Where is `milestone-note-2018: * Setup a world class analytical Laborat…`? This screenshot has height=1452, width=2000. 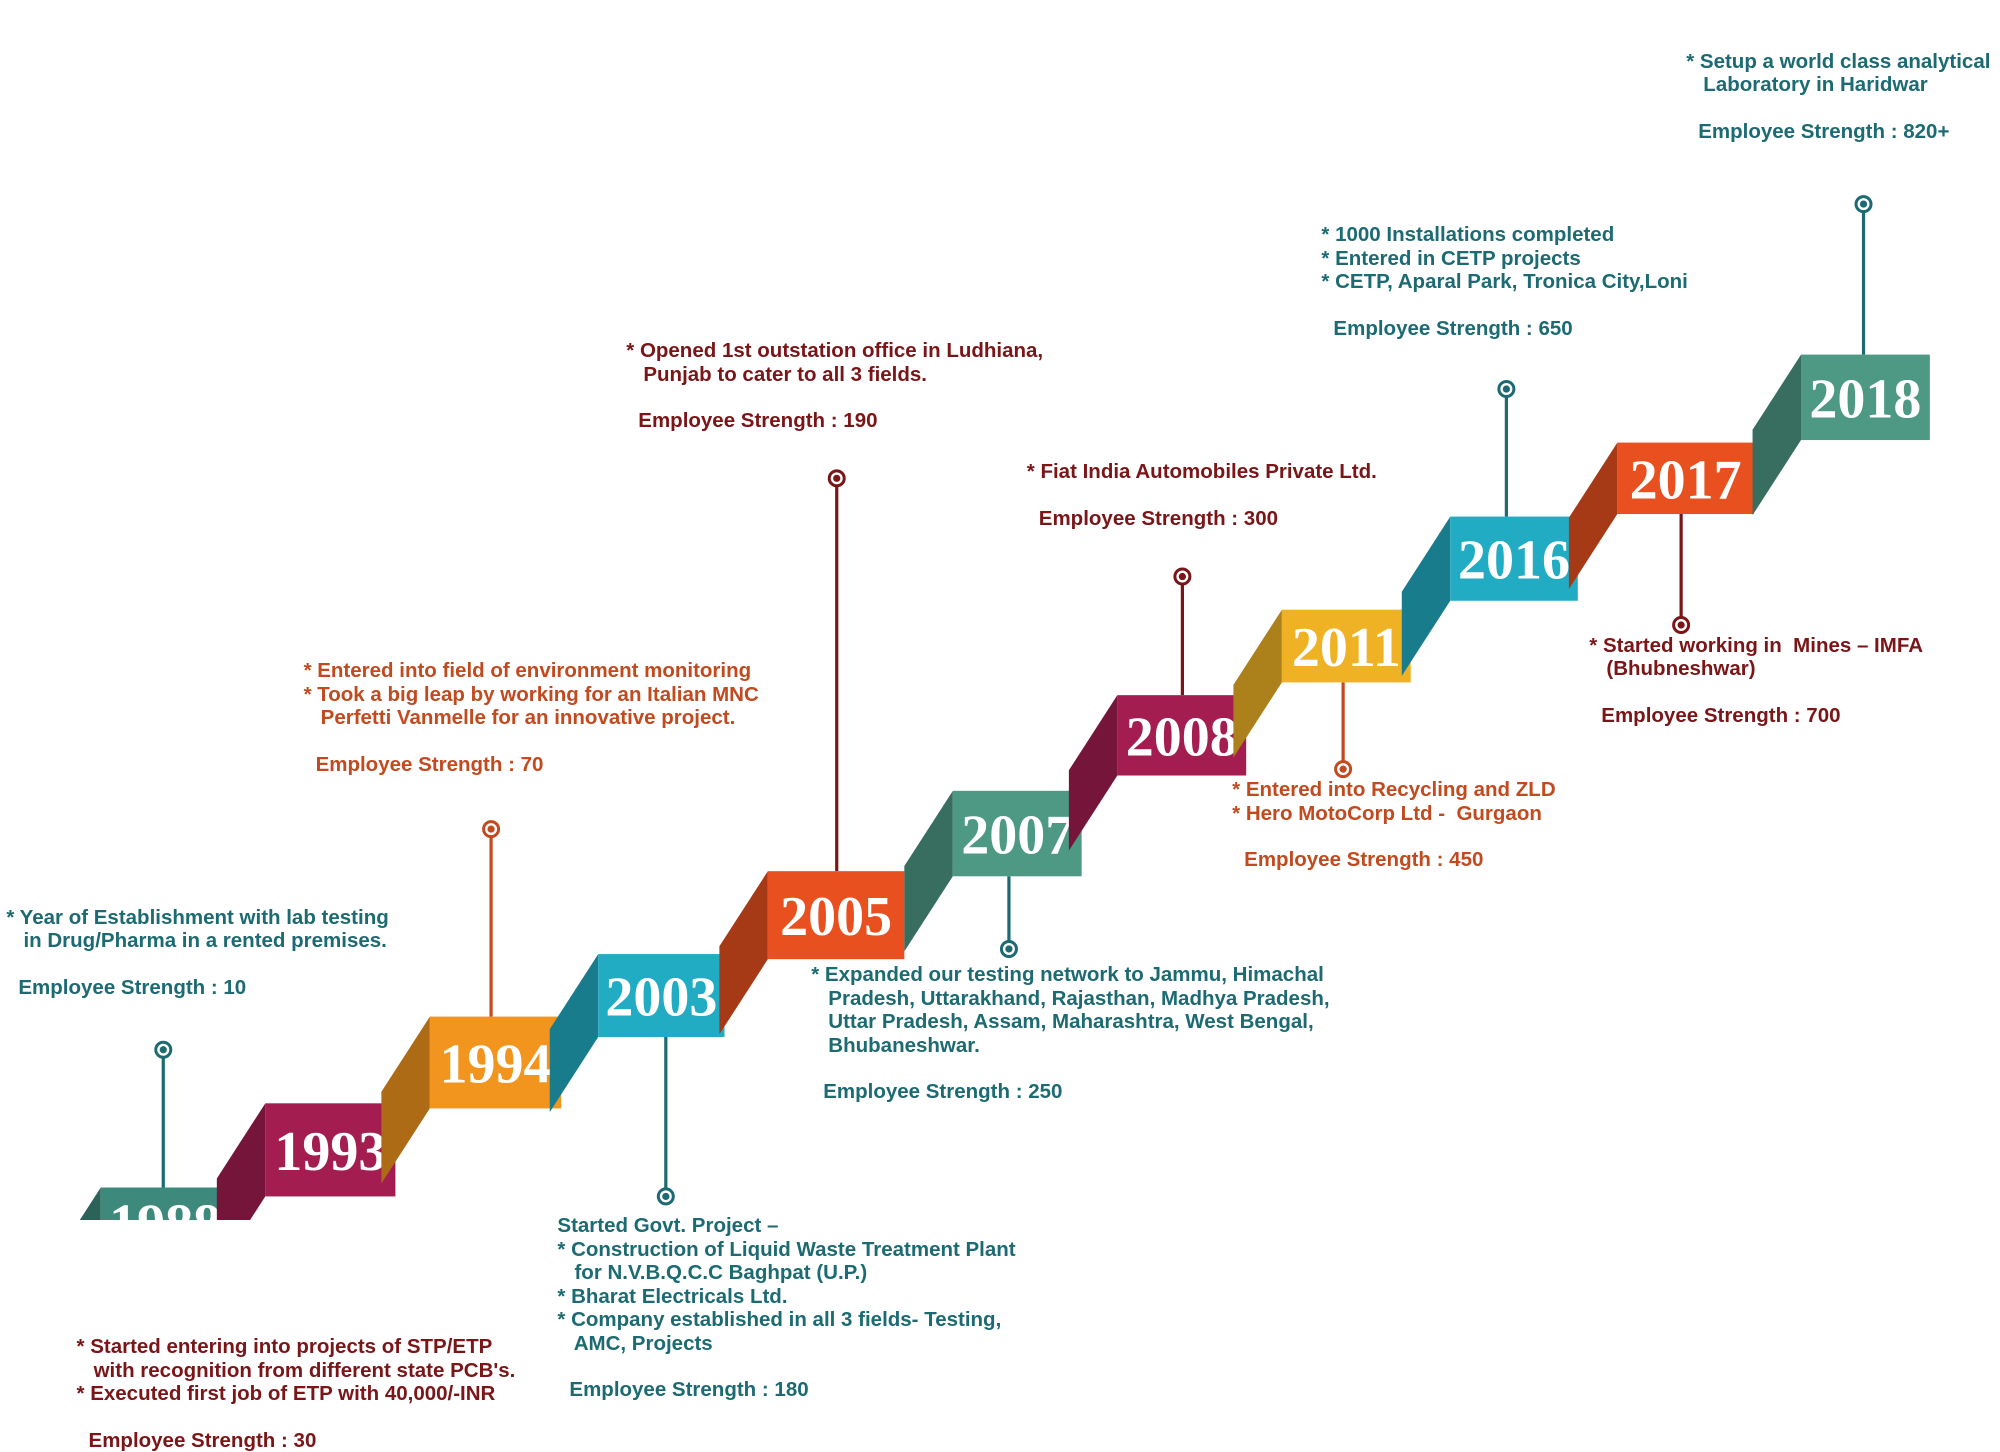 milestone-note-2018: * Setup a world class analytical Laborat… is located at coordinates (1838, 97).